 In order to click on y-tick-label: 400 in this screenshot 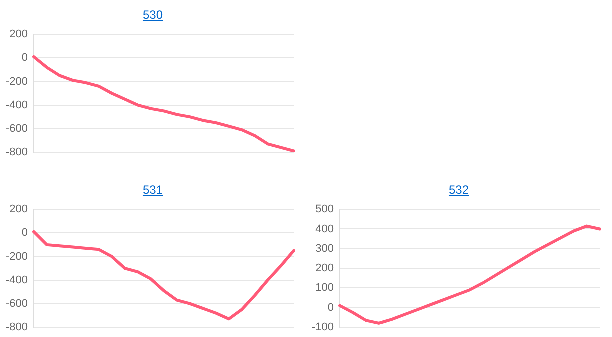, I will do `click(325, 229)`.